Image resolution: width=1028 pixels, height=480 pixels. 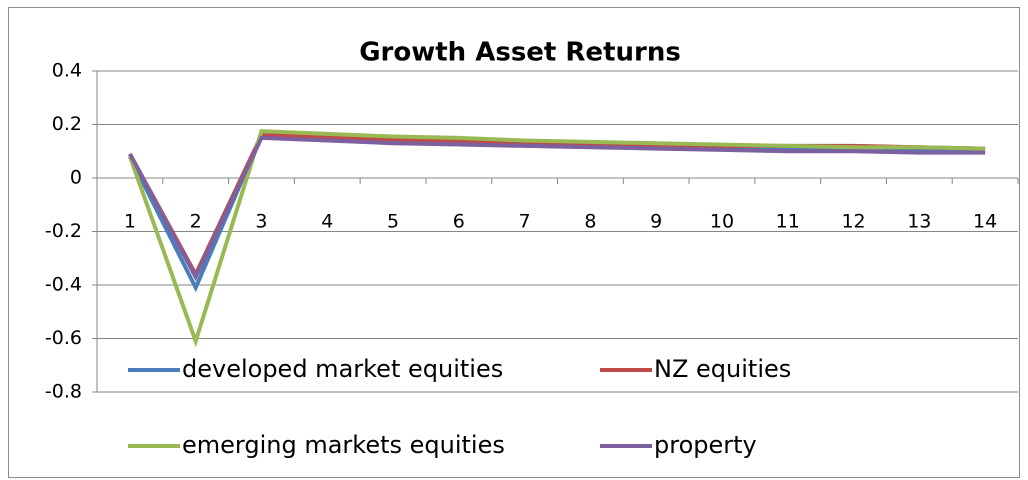 What do you see at coordinates (67, 71) in the screenshot?
I see `y-tick-label: 0.4` at bounding box center [67, 71].